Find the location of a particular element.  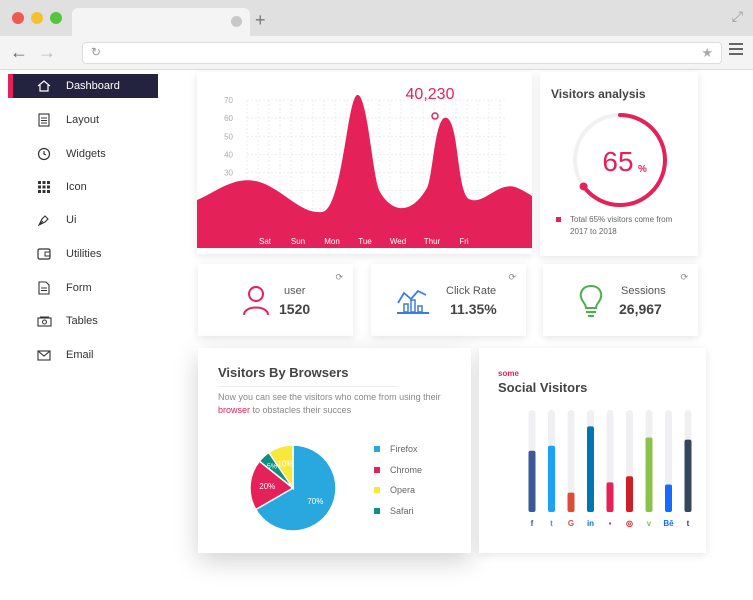

stat-card-sessions: ⟳ Sessions 26,967 is located at coordinates (620, 300).